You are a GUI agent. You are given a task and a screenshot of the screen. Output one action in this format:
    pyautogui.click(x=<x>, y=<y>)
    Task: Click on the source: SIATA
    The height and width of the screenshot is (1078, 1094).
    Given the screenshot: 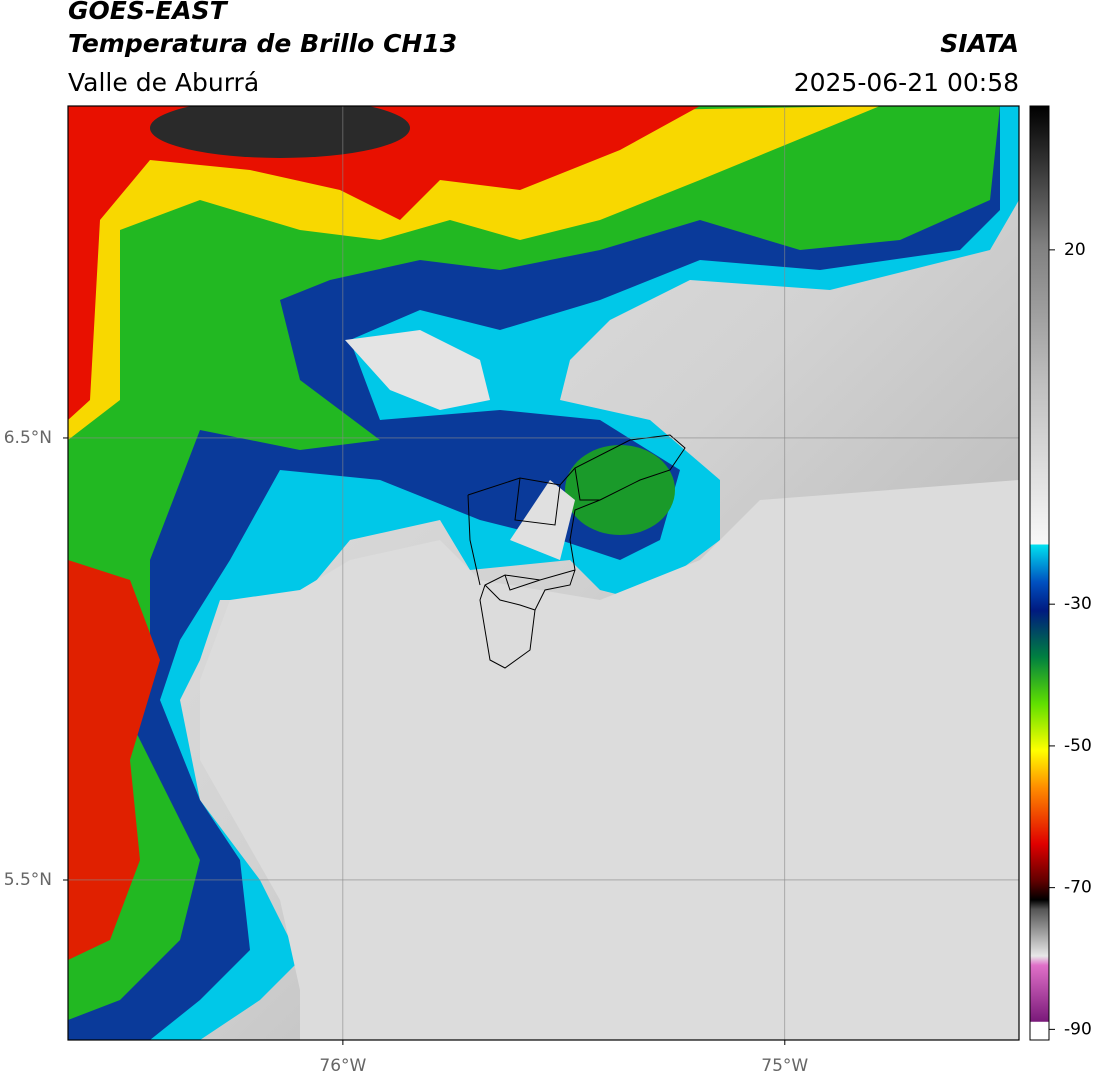 What is the action you would take?
    pyautogui.click(x=979, y=43)
    